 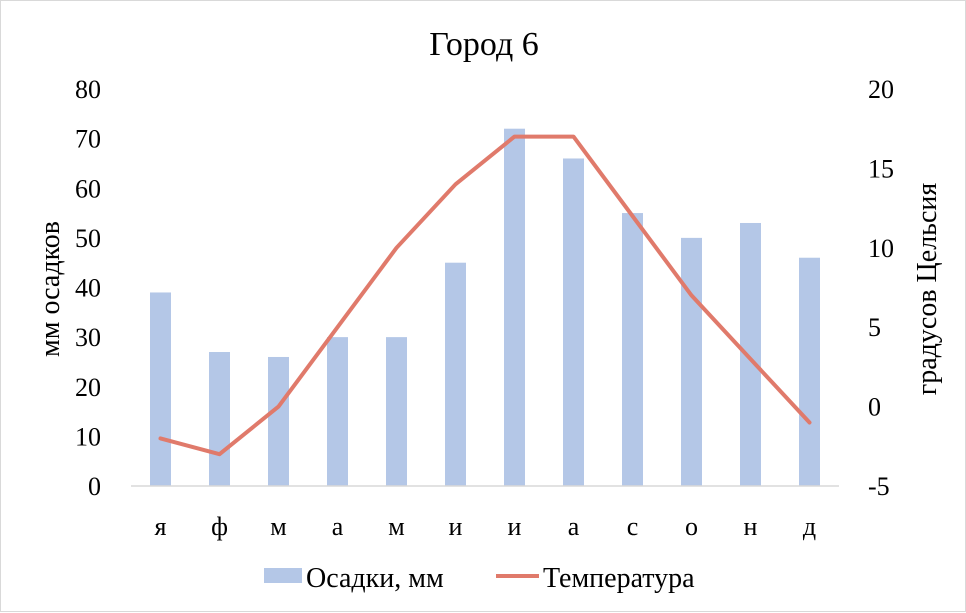 What do you see at coordinates (881, 89) in the screenshot?
I see `y2-tick-label: 20` at bounding box center [881, 89].